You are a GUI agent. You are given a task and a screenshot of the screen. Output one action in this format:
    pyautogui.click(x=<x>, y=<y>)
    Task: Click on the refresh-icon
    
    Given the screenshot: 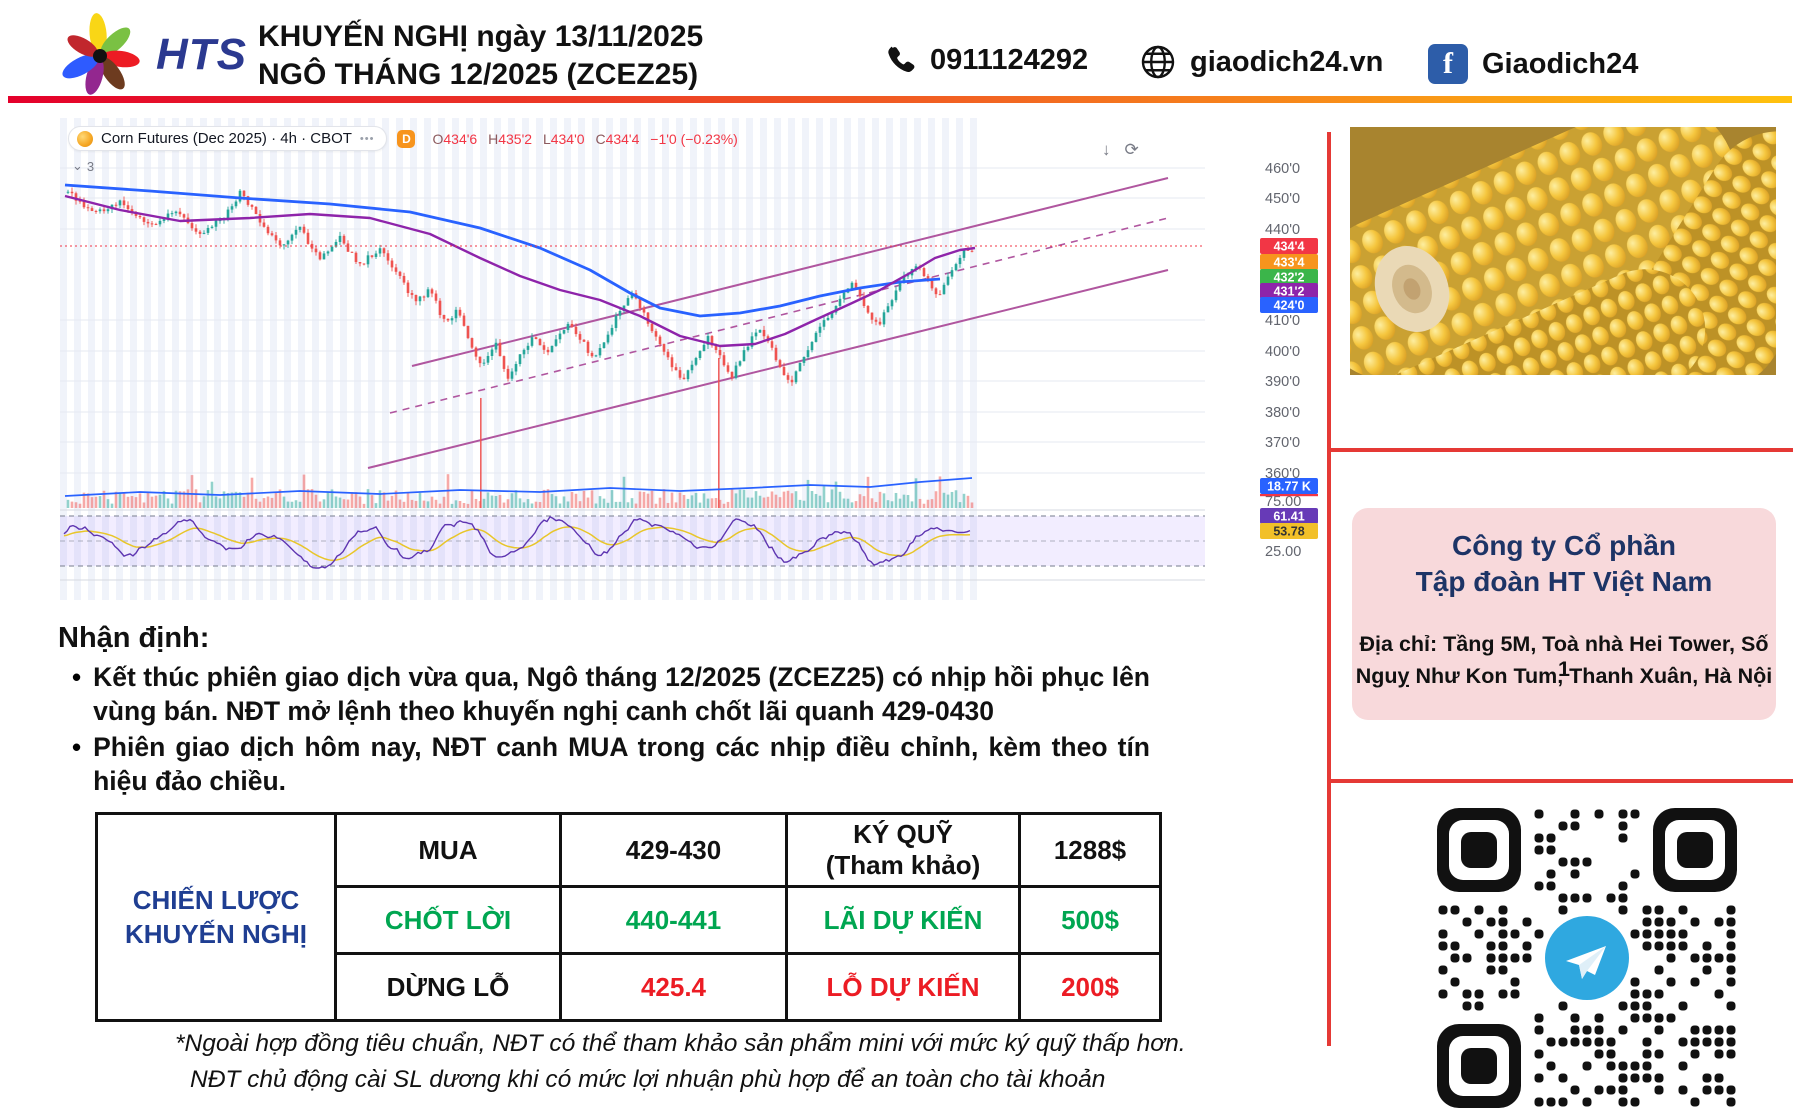 What is the action you would take?
    pyautogui.click(x=1132, y=150)
    